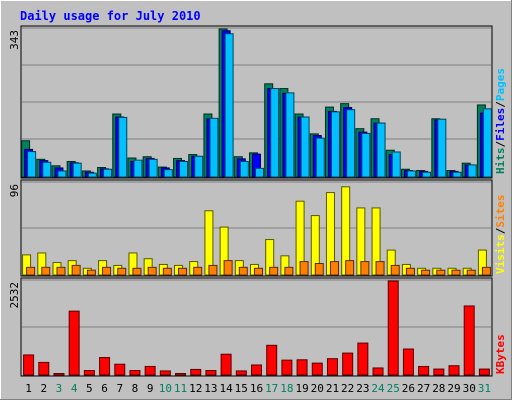 This screenshot has height=400, width=512. Describe the element at coordinates (241, 388) in the screenshot. I see `x-tick-label-15: 15` at that location.